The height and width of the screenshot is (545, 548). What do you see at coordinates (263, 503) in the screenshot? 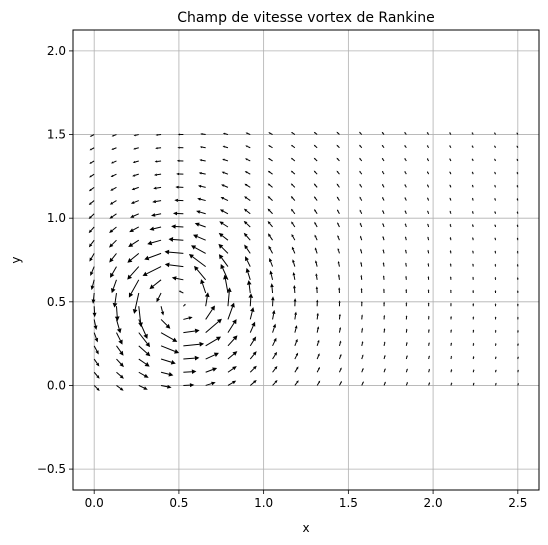
I see `x-tick-label: 1.0` at bounding box center [263, 503].